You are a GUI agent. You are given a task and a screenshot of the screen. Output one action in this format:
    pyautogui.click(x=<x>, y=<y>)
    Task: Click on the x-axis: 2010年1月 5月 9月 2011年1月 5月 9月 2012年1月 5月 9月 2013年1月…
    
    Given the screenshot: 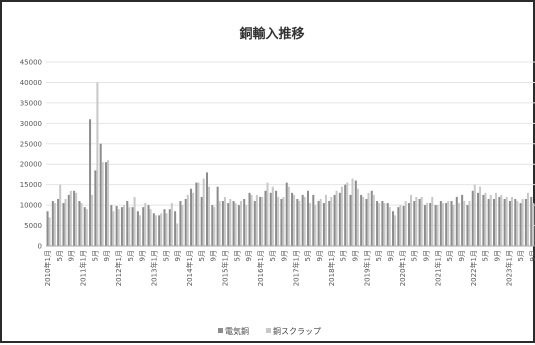 What is the action you would take?
    pyautogui.click(x=289, y=268)
    